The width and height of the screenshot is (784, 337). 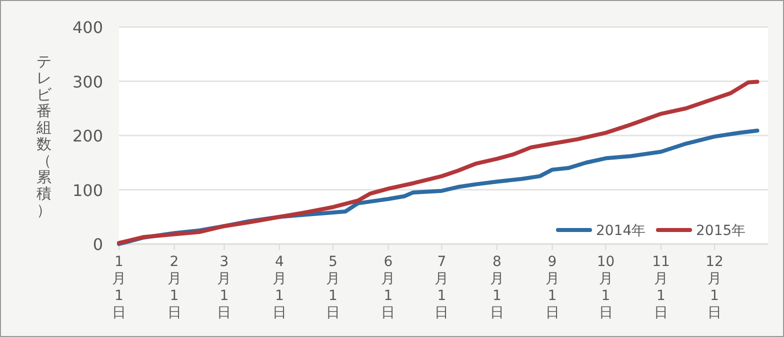 I want to click on x-tick-label: 3月1日, so click(x=224, y=287).